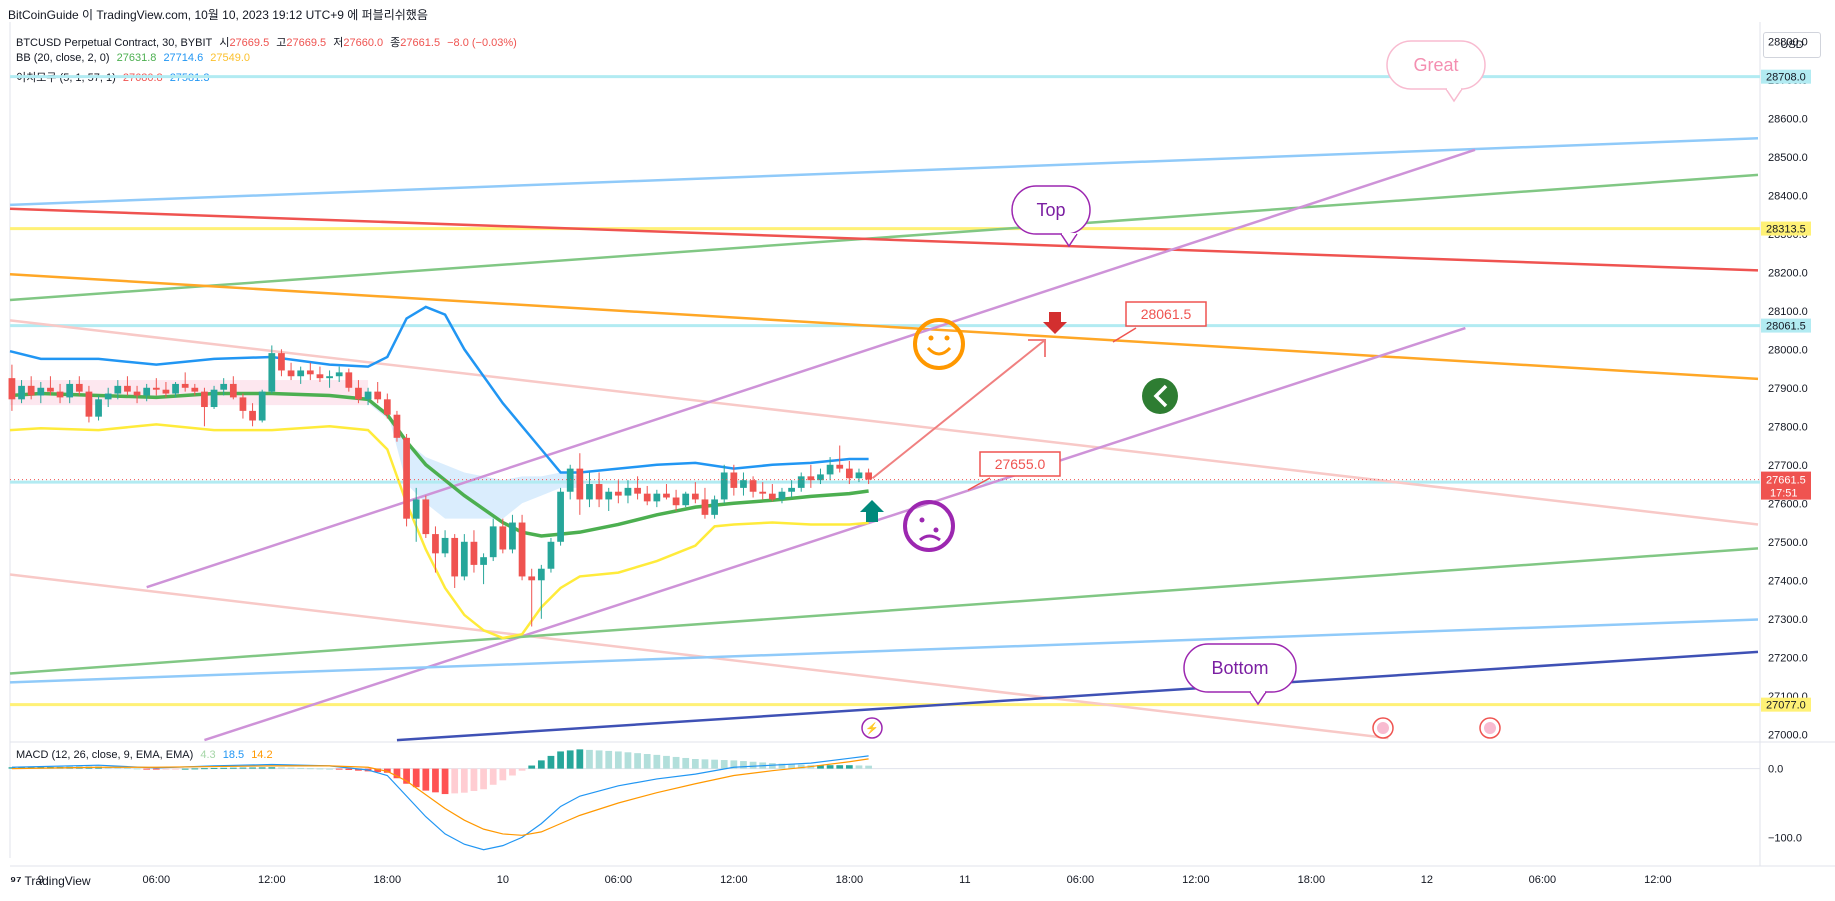 The width and height of the screenshot is (1835, 901). Describe the element at coordinates (1792, 45) in the screenshot. I see `currency-button: USD` at that location.